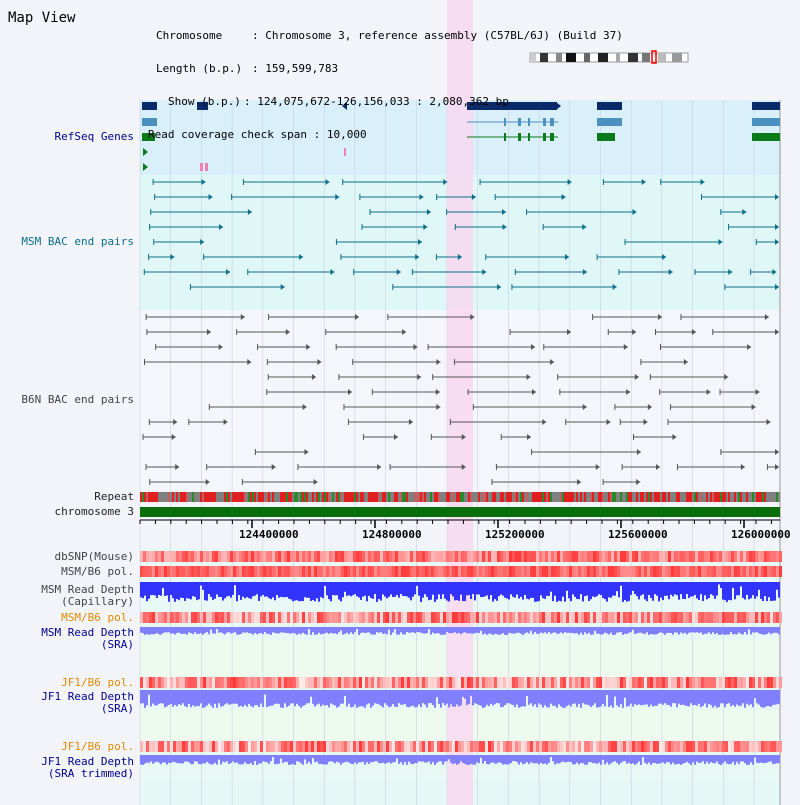 This screenshot has width=800, height=805. Describe the element at coordinates (77, 241) in the screenshot. I see `msm-bac-track-label: MSM BAC end pairs` at that location.